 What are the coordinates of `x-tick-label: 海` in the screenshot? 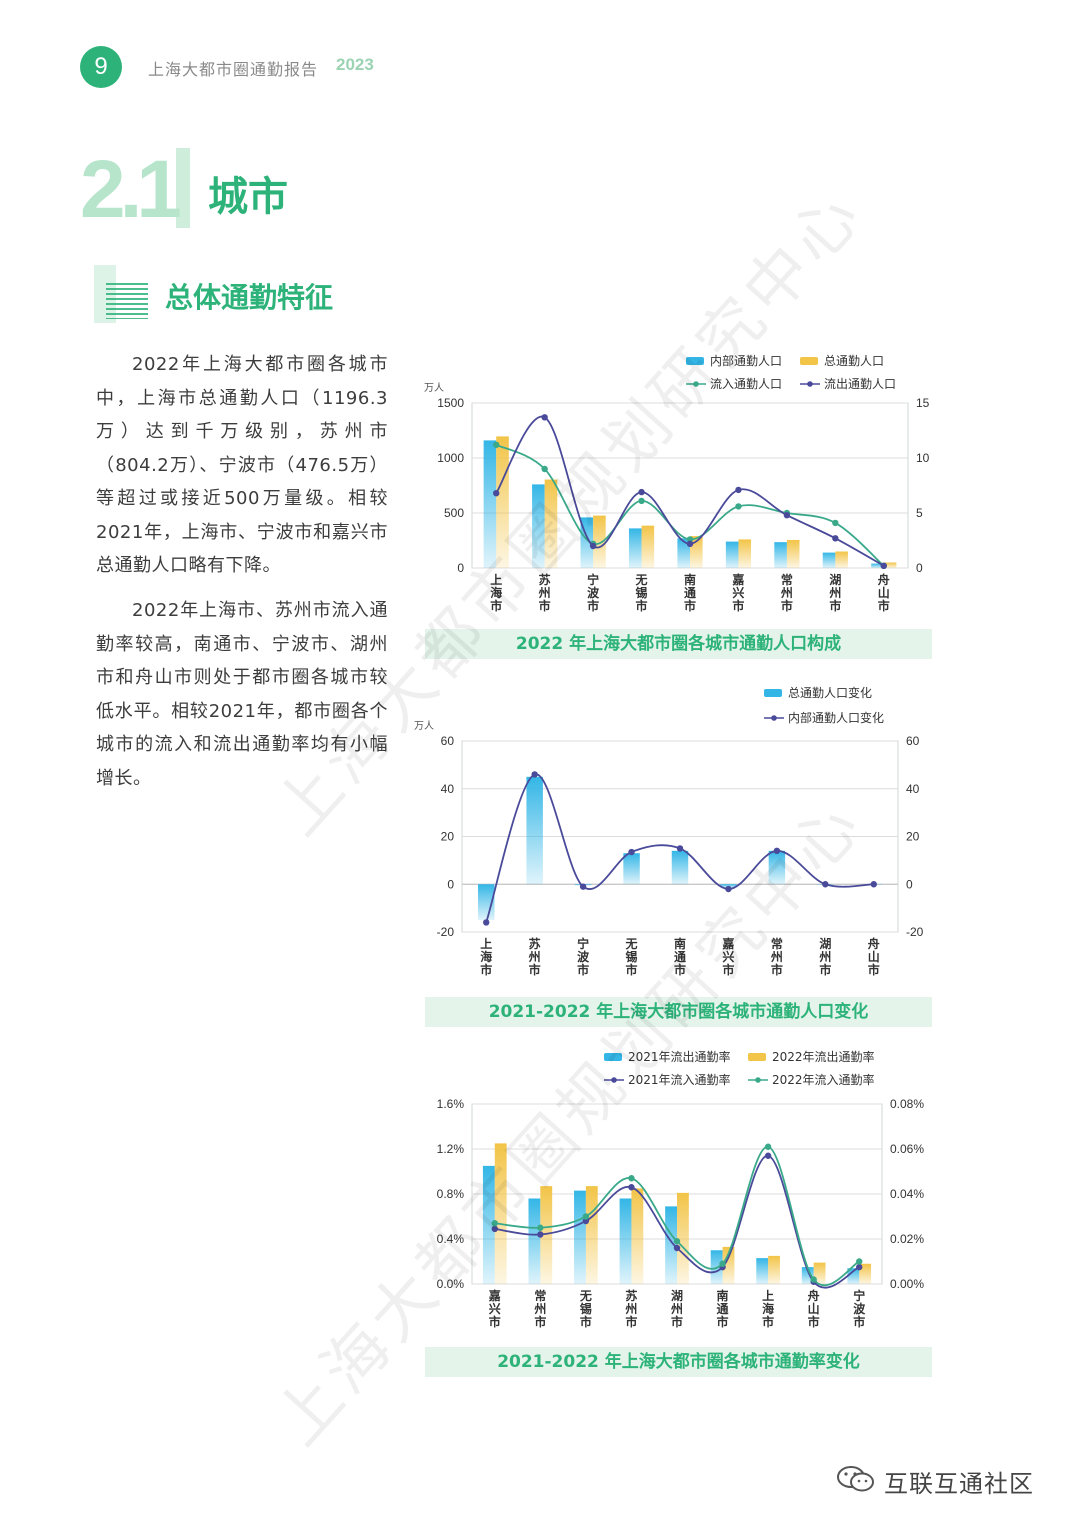 It's located at (768, 1308).